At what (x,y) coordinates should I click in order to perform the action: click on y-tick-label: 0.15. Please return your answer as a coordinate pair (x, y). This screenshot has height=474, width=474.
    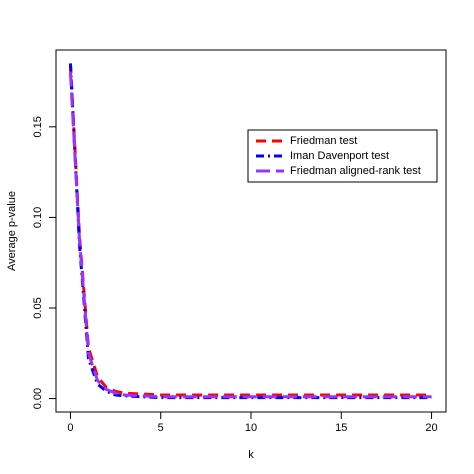
    Looking at the image, I should click on (38, 126).